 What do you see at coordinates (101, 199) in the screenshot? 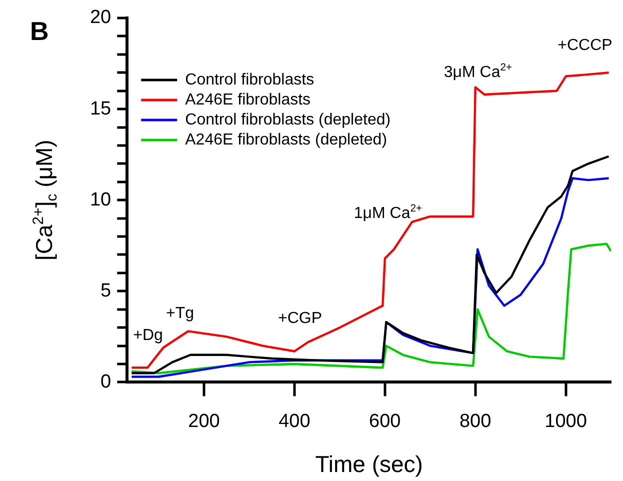
I see `y-tick-label: 10` at bounding box center [101, 199].